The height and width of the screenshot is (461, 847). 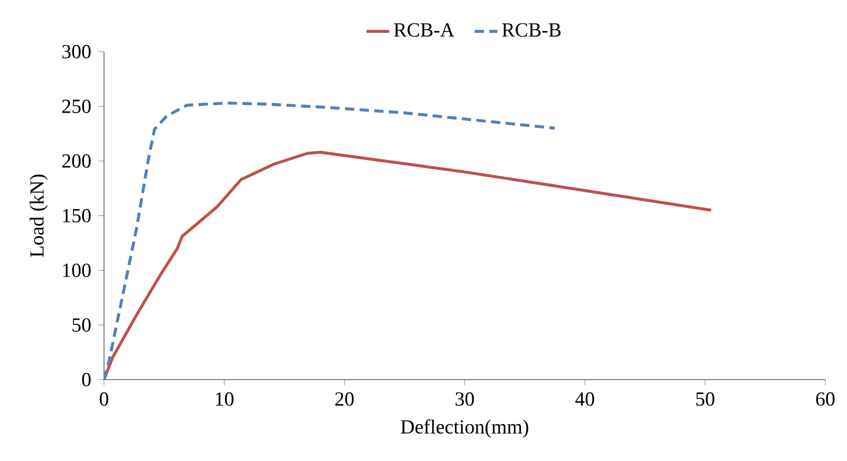 I want to click on legend-label: RCB-B, so click(x=531, y=30).